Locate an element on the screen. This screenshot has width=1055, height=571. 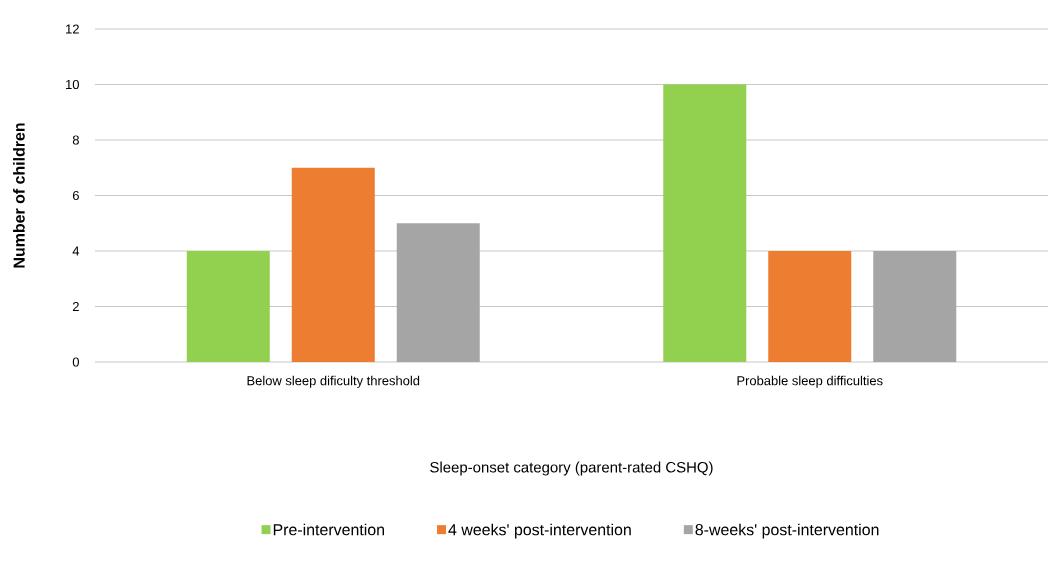
y-tick-label: 2 is located at coordinates (75, 306).